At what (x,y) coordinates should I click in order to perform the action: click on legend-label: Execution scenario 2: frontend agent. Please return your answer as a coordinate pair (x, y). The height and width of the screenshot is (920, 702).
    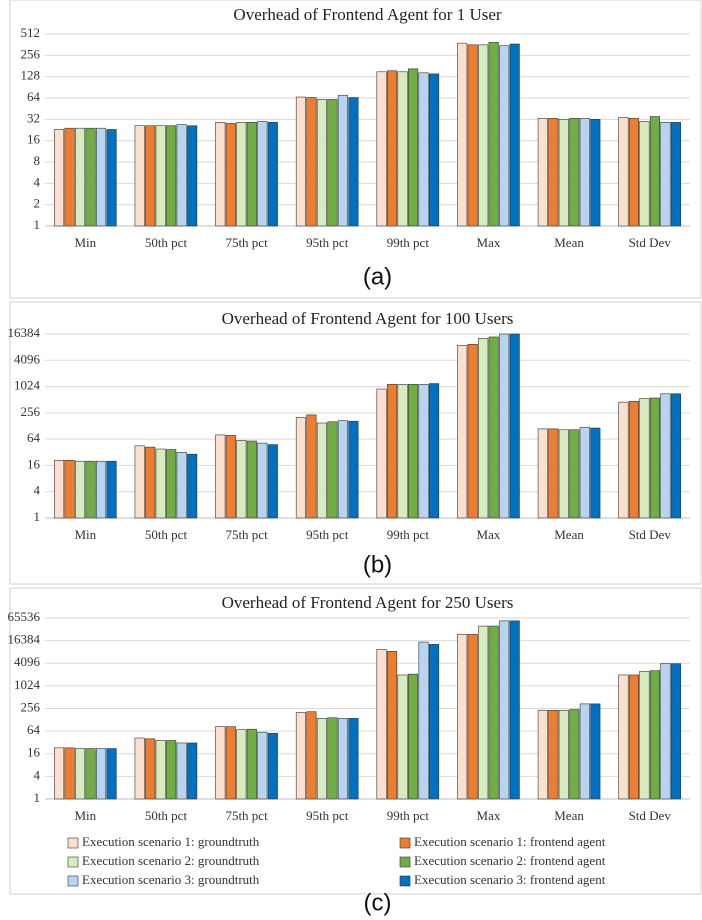
    Looking at the image, I should click on (510, 860).